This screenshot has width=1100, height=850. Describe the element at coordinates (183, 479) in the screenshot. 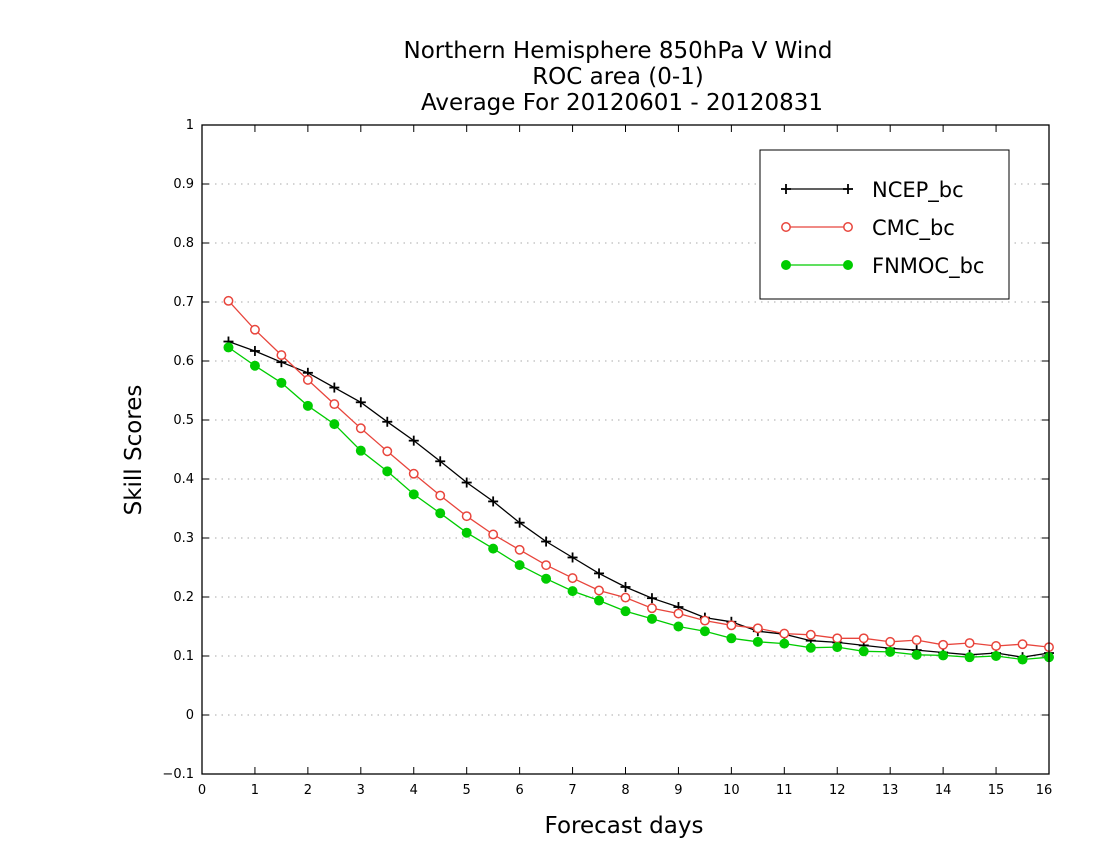

I see `y-tick-label: 0.4` at that location.